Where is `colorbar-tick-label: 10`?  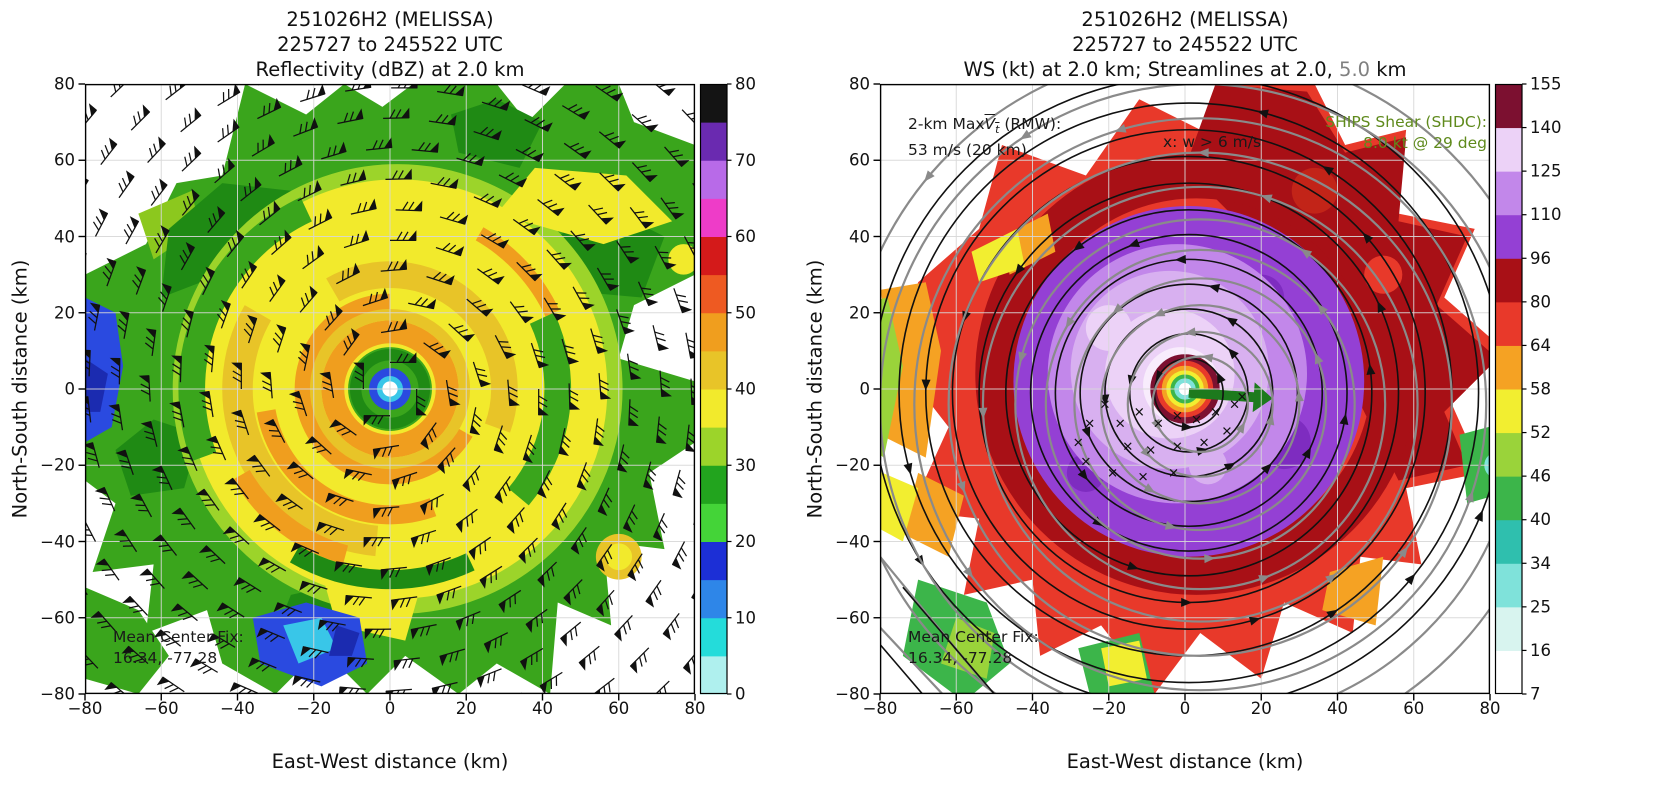
colorbar-tick-label: 10 is located at coordinates (745, 617).